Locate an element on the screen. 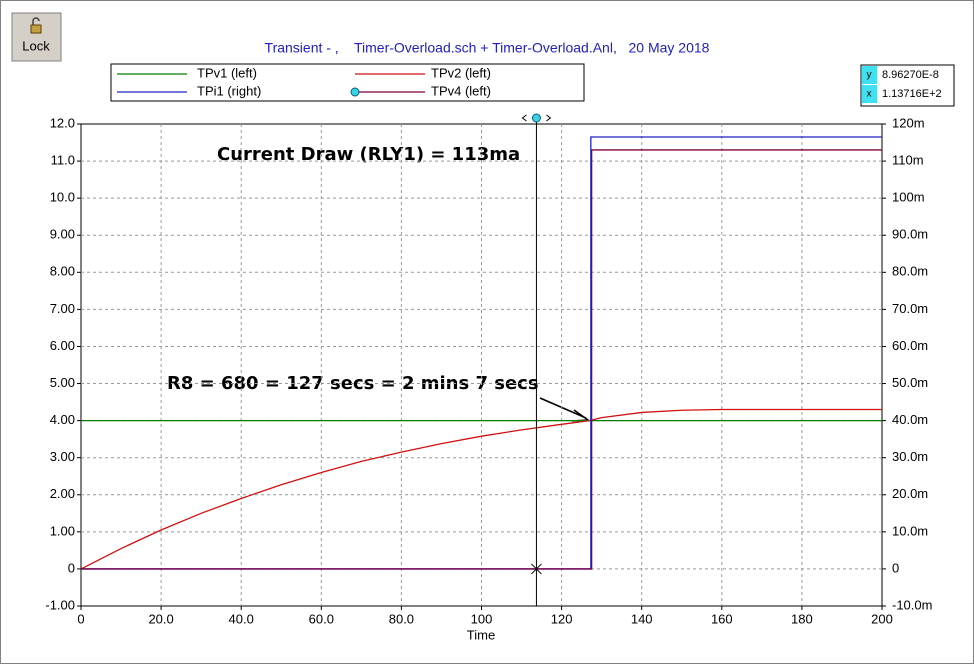 This screenshot has height=664, width=974. y-tick-label: 3.00 is located at coordinates (62, 456).